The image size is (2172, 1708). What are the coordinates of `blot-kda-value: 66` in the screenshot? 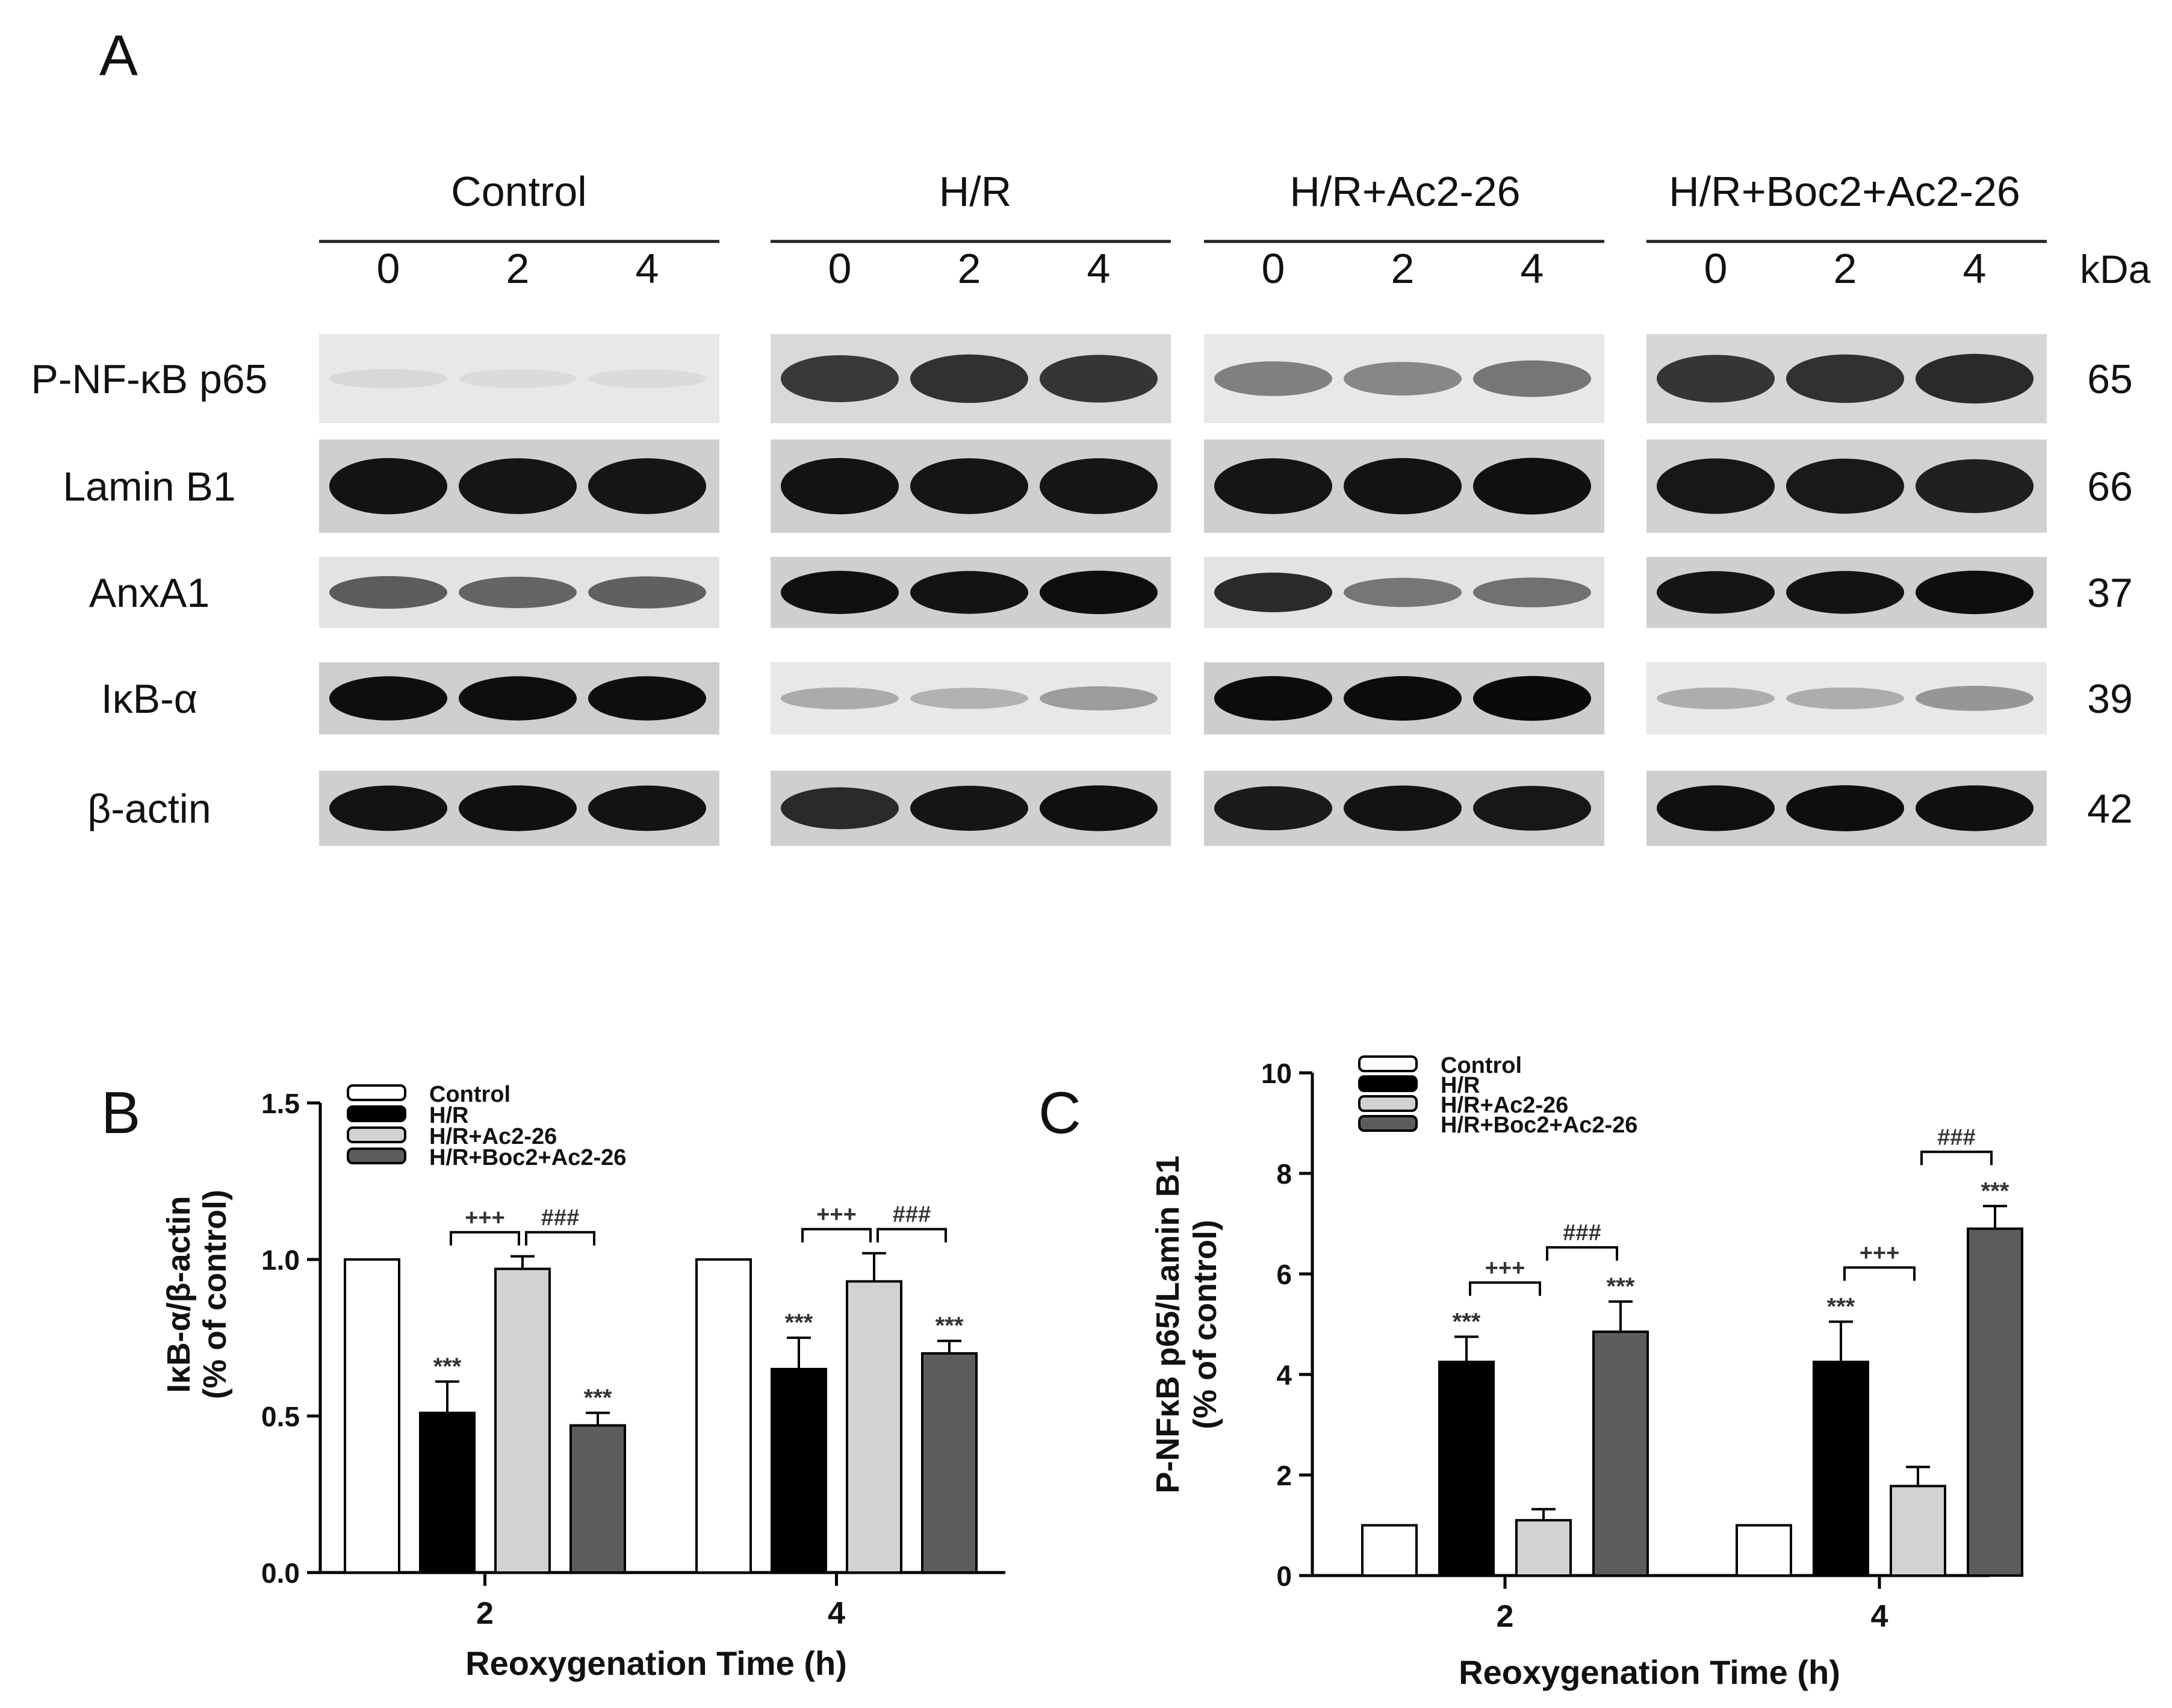 It's located at (2110, 487).